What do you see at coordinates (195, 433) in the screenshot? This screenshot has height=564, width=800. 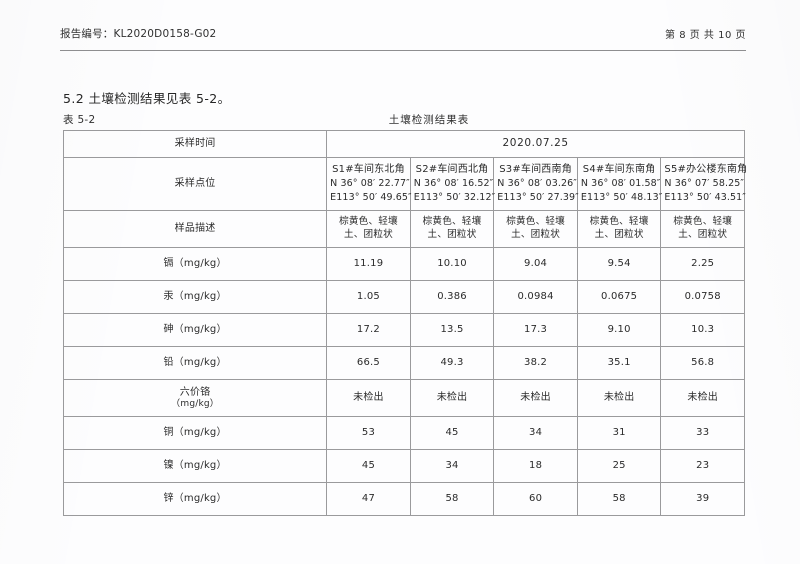 I see `row-header-copper: 铜（mg/kg）` at bounding box center [195, 433].